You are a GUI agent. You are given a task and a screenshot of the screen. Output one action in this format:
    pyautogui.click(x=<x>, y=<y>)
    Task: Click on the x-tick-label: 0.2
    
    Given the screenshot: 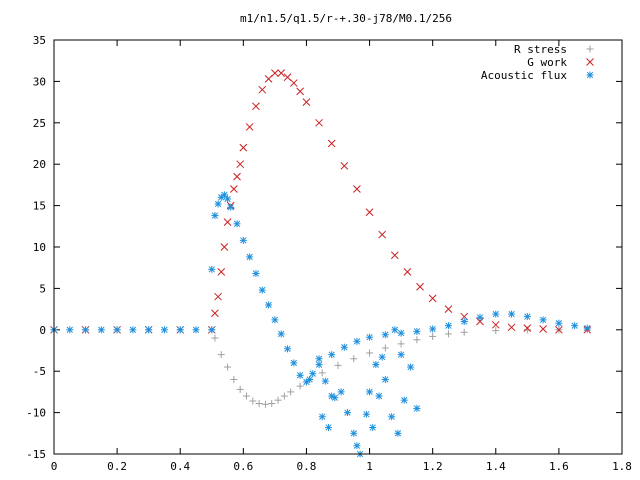 What is the action you would take?
    pyautogui.click(x=117, y=466)
    